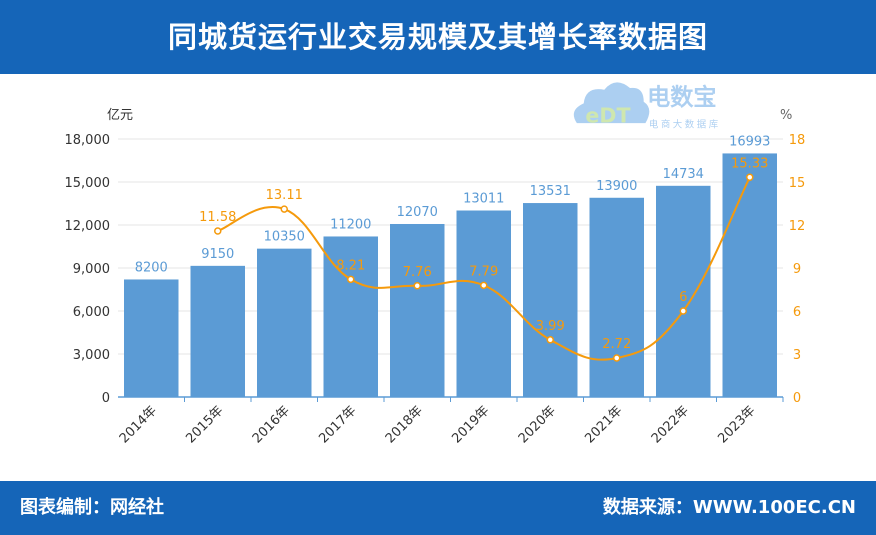 The height and width of the screenshot is (535, 876). I want to click on y-axis-label-left: 亿元, so click(120, 115).